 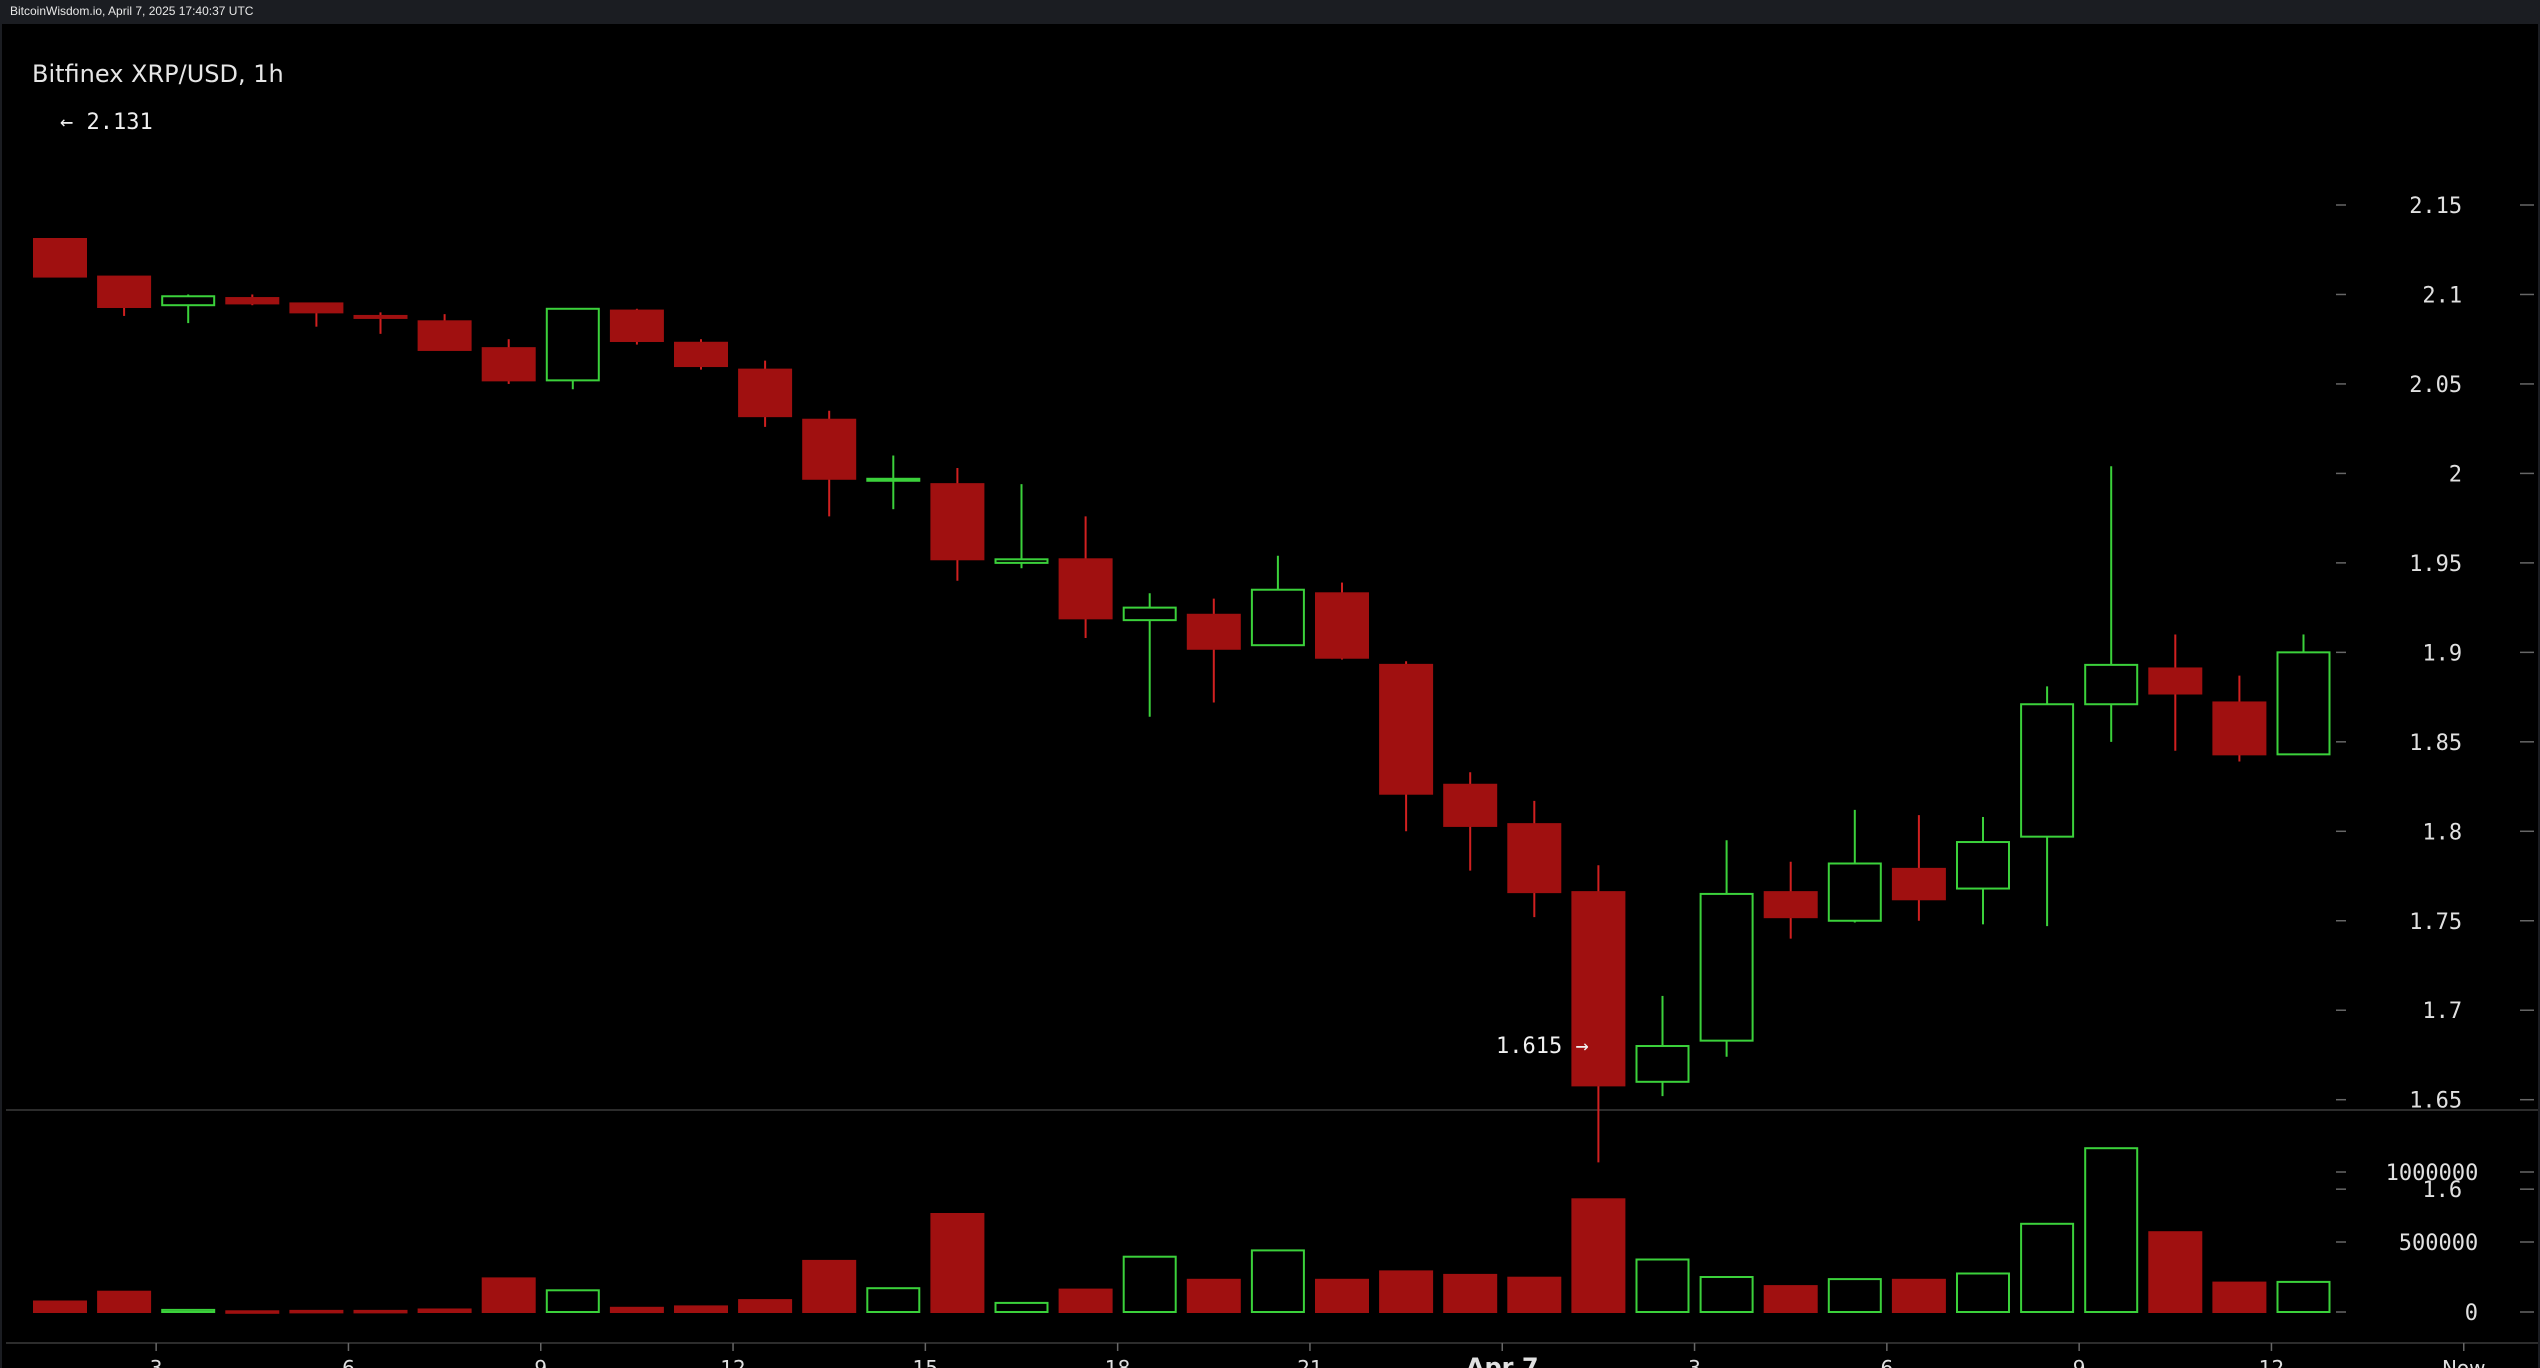 I want to click on price-tick-label: 1.65, so click(x=2435, y=1101).